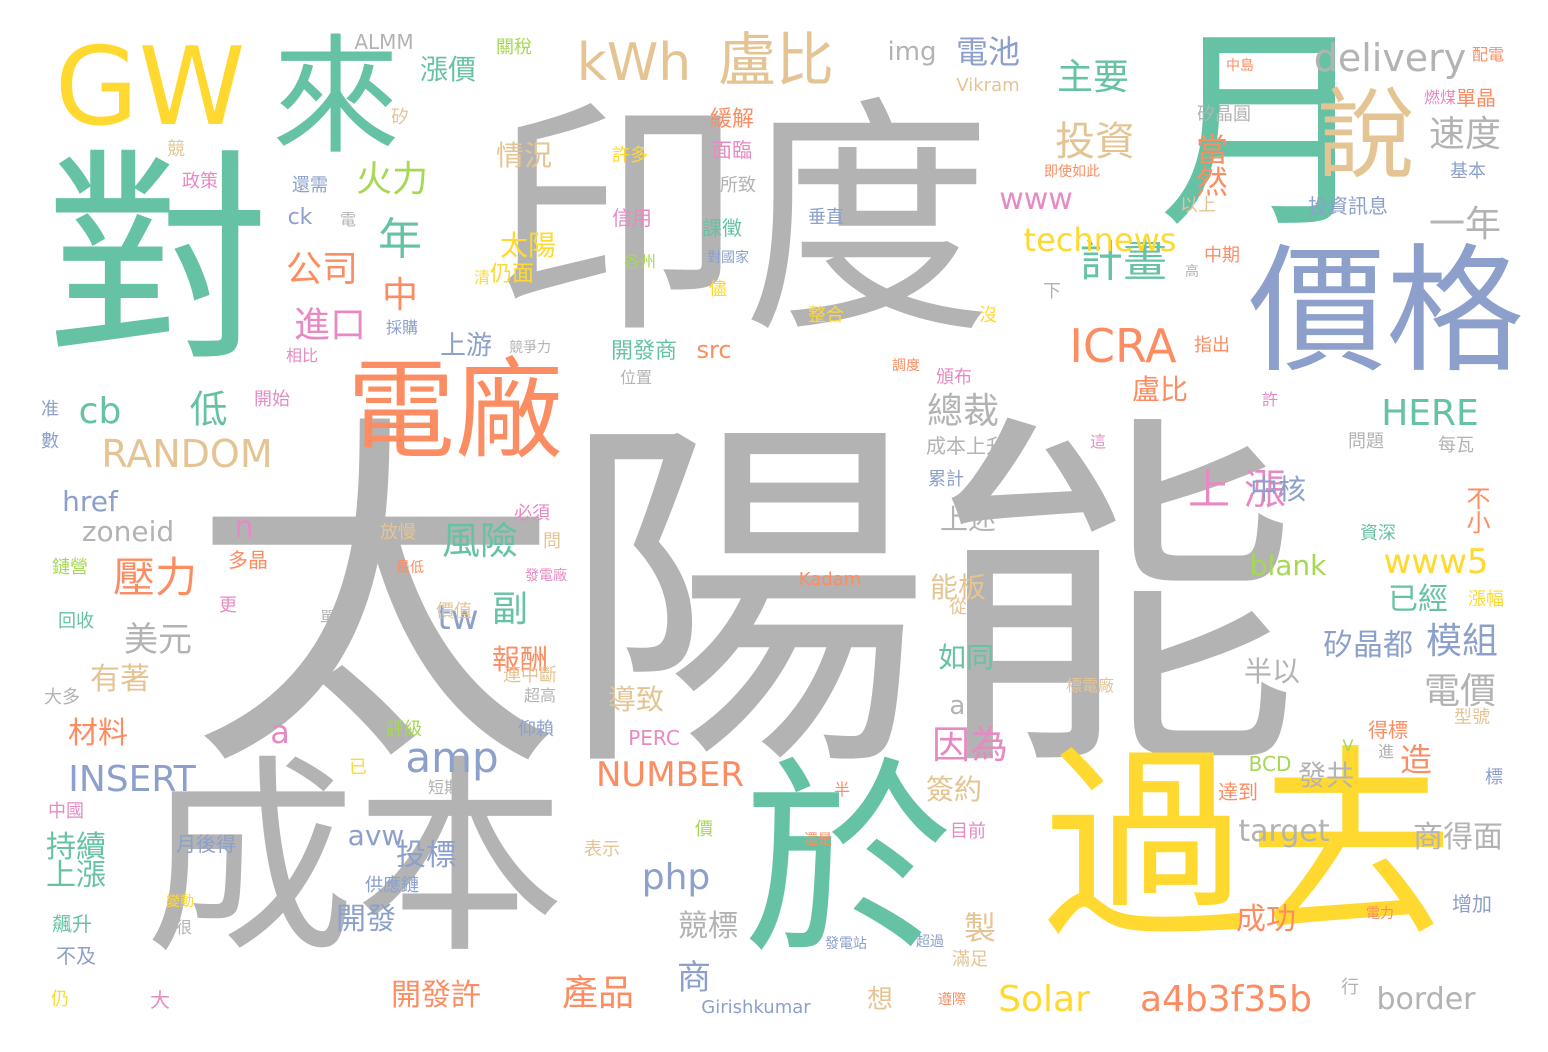 The width and height of the screenshot is (1548, 1052). What do you see at coordinates (1388, 730) in the screenshot?
I see `word: 得標` at bounding box center [1388, 730].